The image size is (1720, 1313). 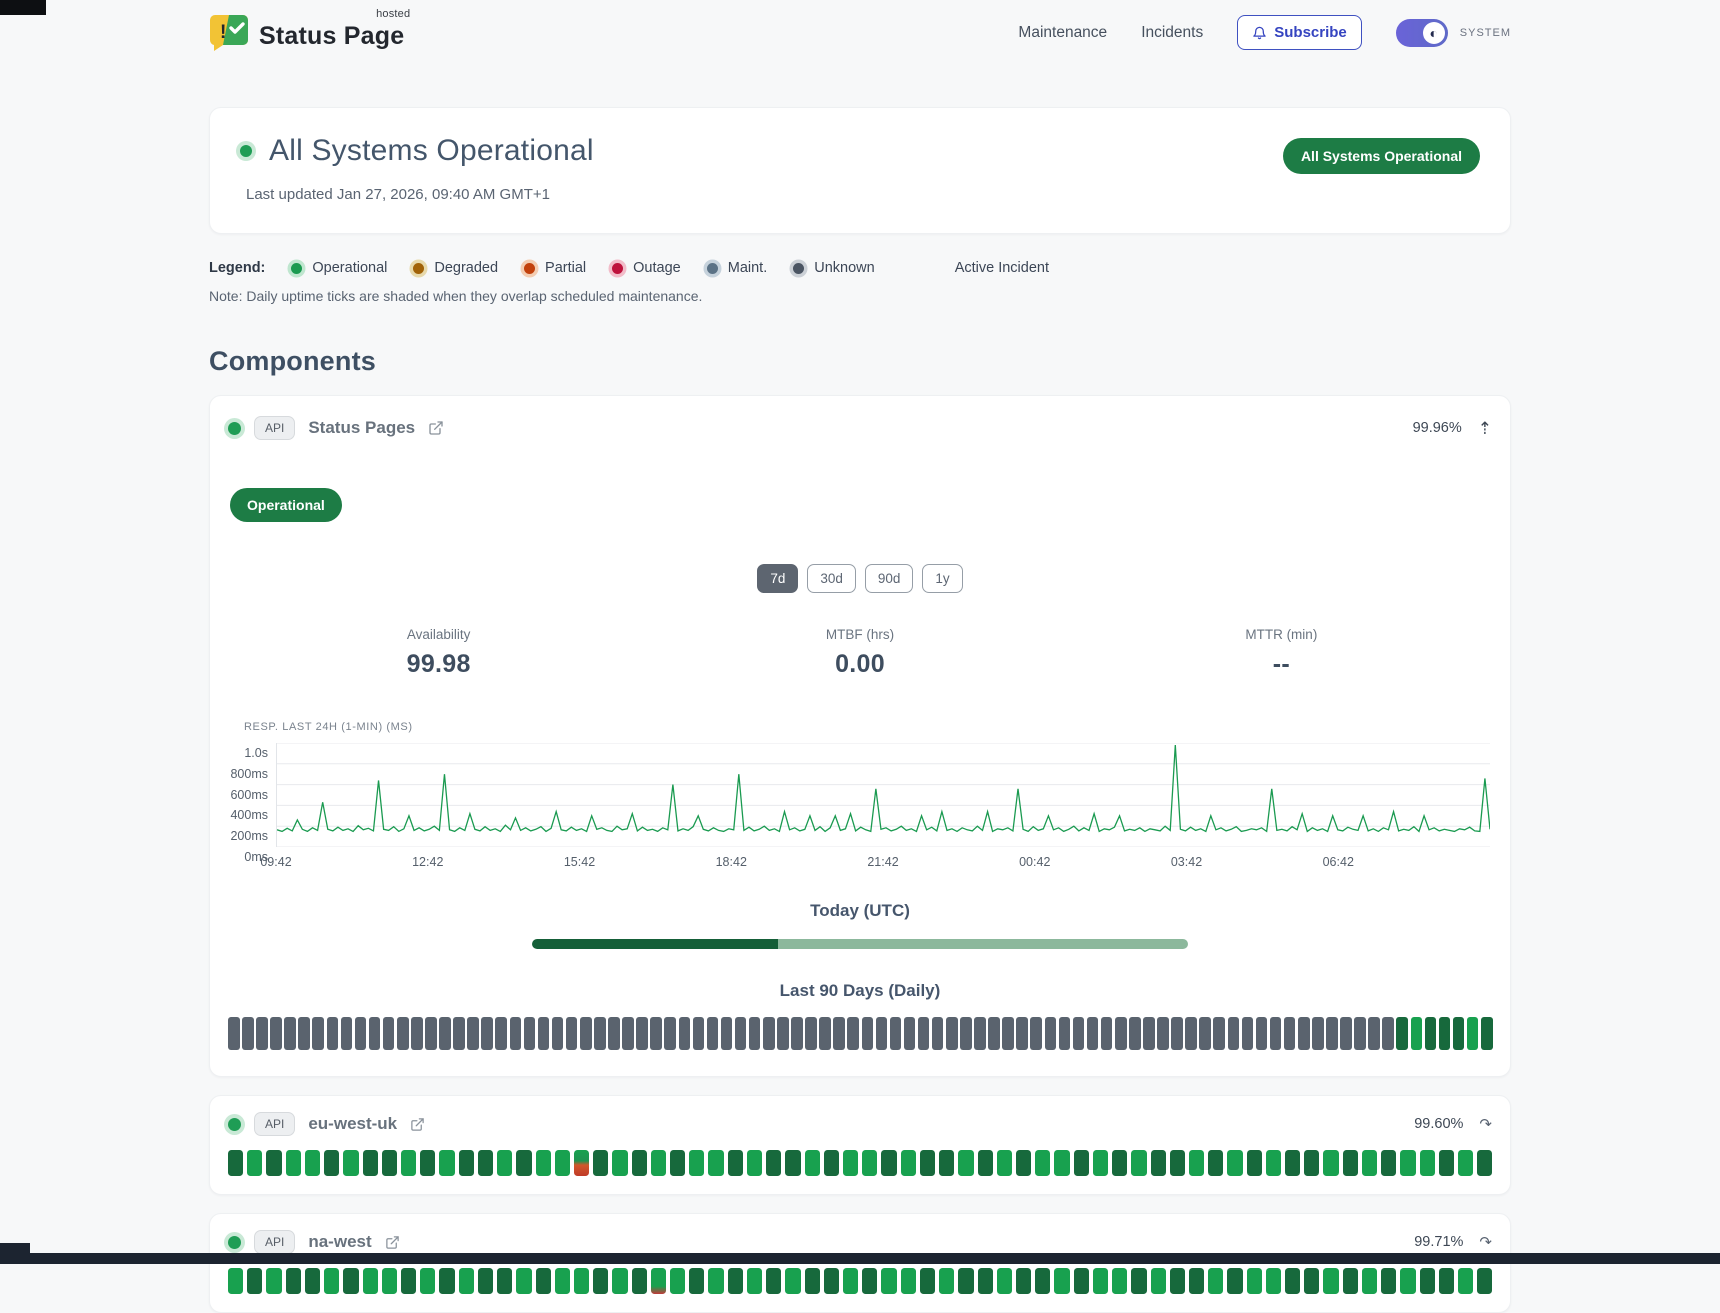 What do you see at coordinates (1172, 32) in the screenshot?
I see `nav-incidents: Incidents` at bounding box center [1172, 32].